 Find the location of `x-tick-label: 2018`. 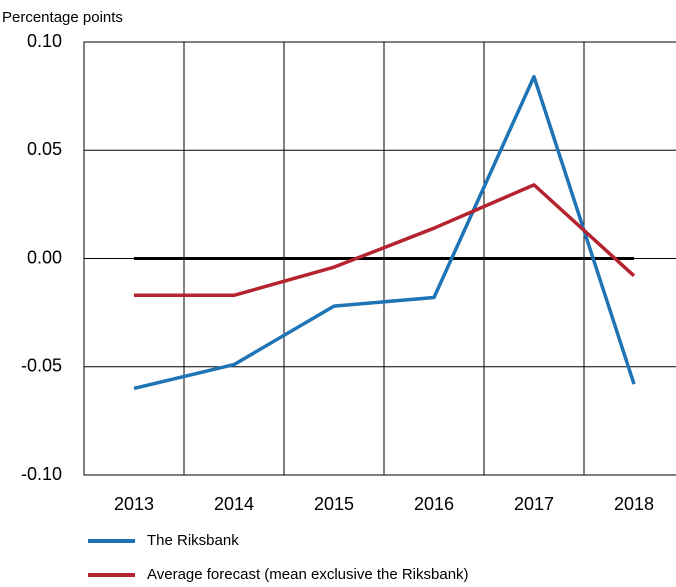

x-tick-label: 2018 is located at coordinates (634, 504).